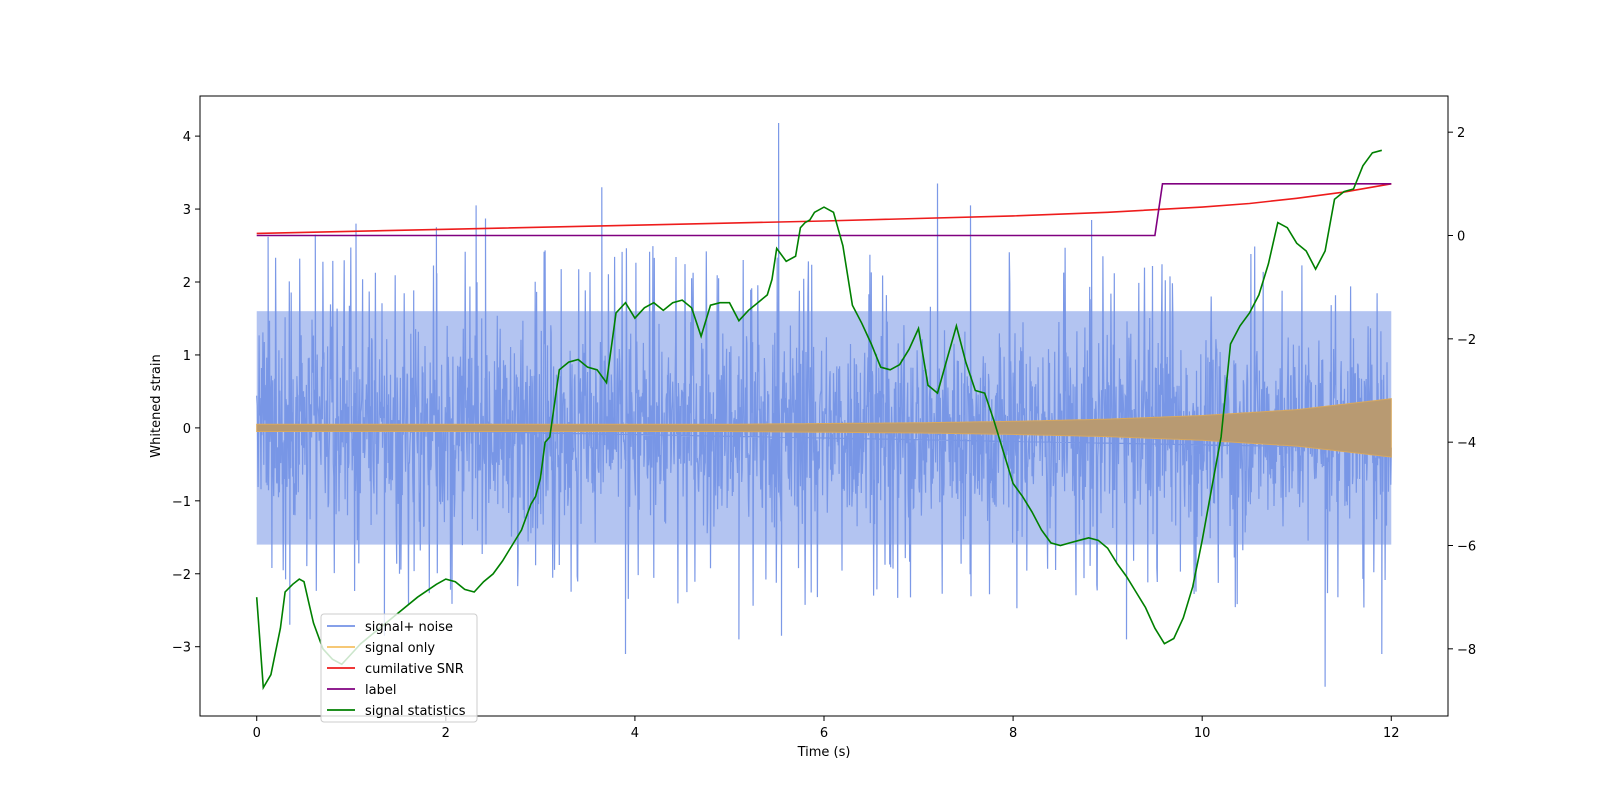  I want to click on legend-label: cumilative SNR, so click(414, 669).